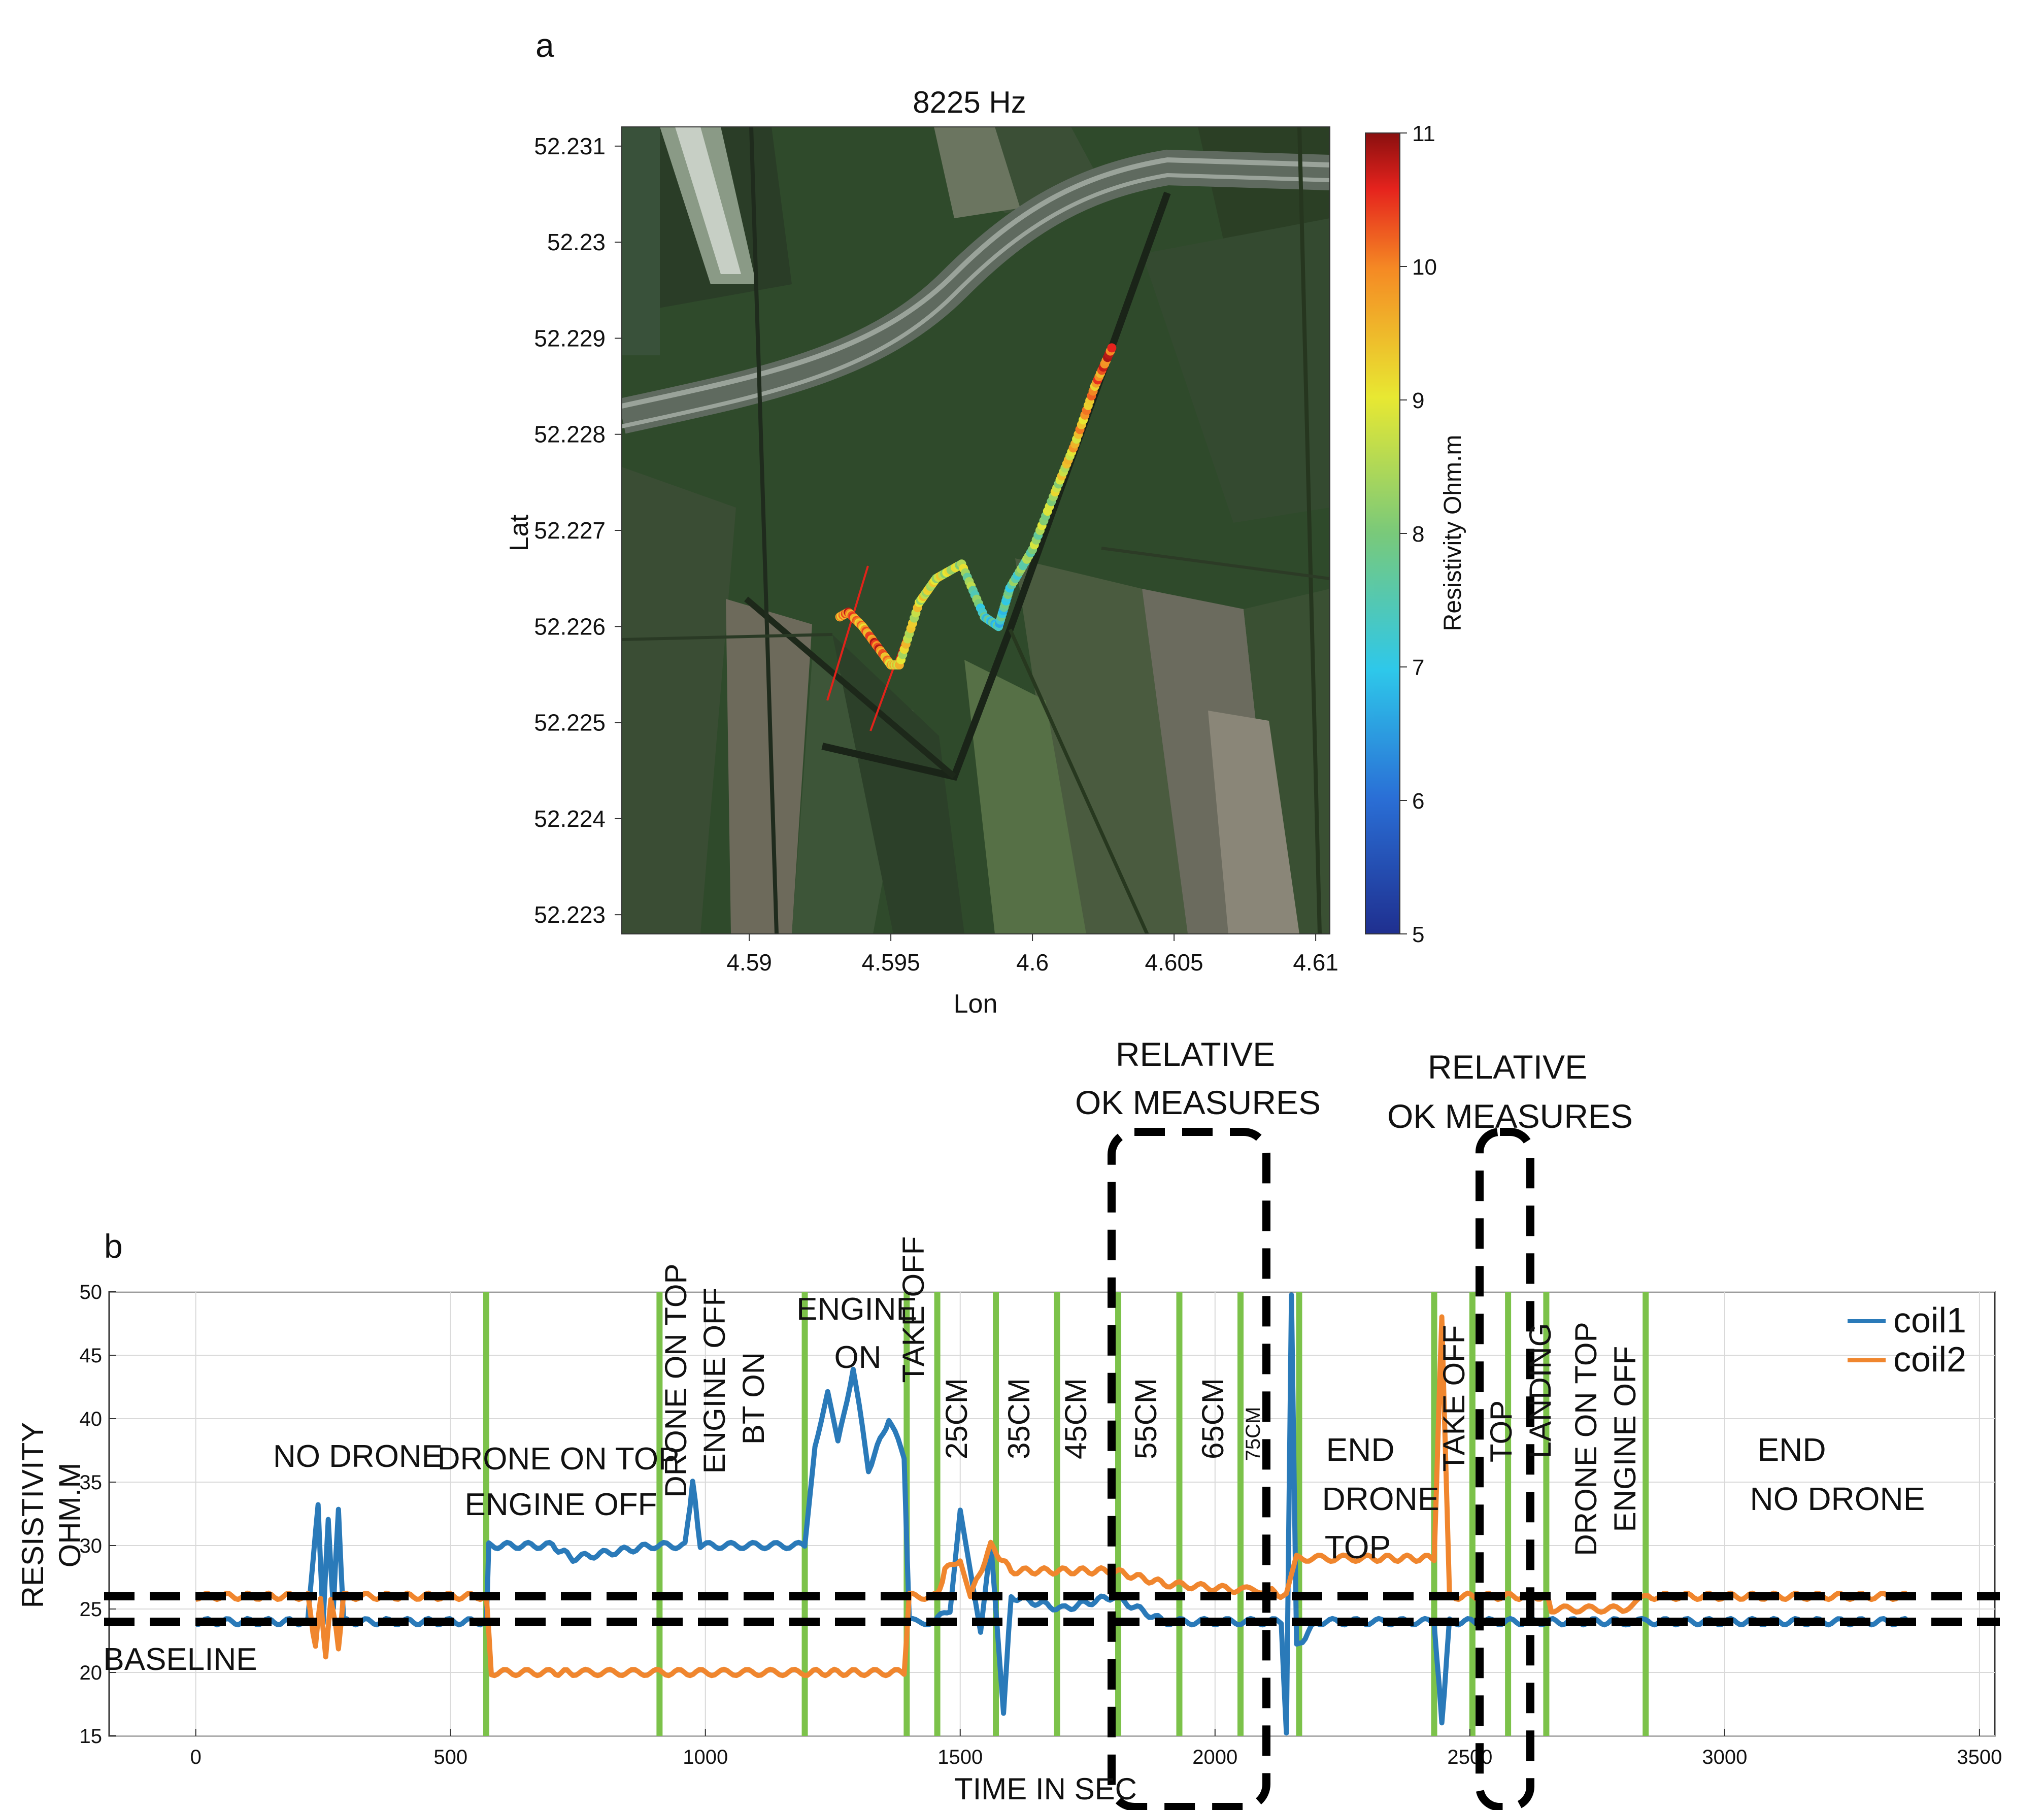  What do you see at coordinates (91, 1482) in the screenshot?
I see `y-tick-label: 35` at bounding box center [91, 1482].